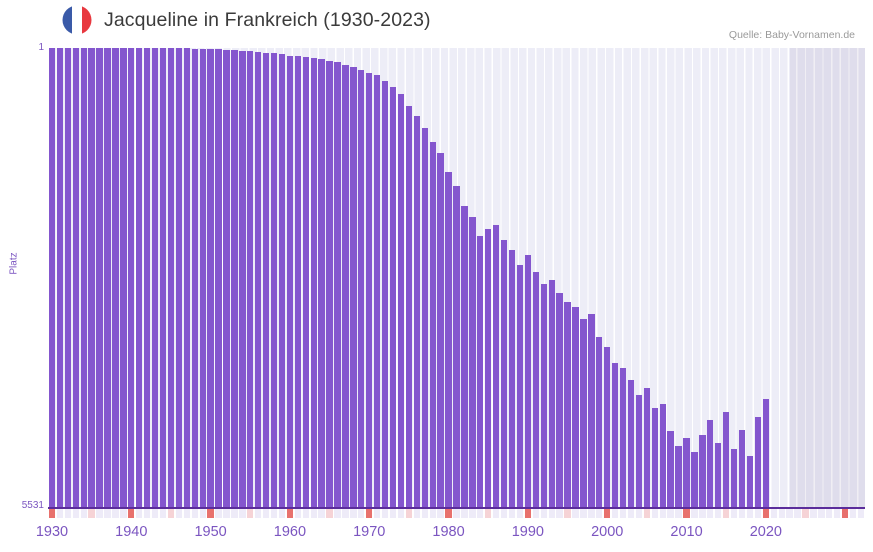  I want to click on tick-year-1976, so click(416, 513).